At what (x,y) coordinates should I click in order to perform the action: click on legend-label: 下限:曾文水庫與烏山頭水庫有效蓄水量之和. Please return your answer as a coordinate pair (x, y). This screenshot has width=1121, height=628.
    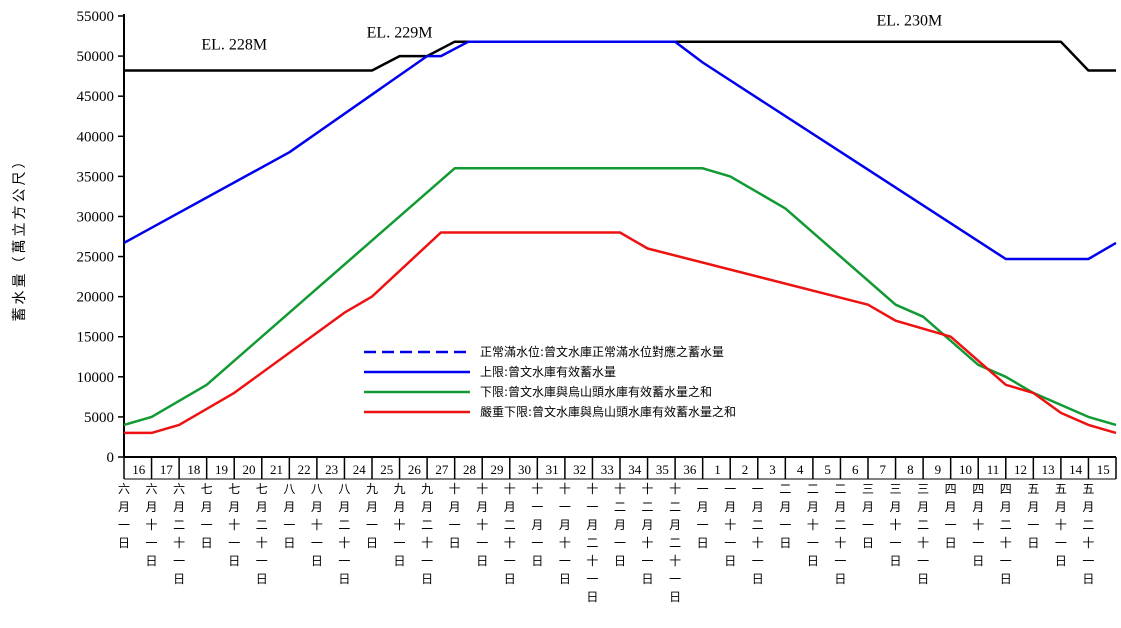
    Looking at the image, I should click on (596, 391).